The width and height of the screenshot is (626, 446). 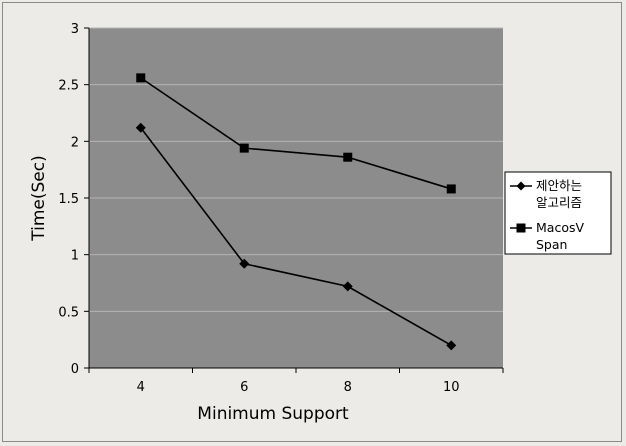 What do you see at coordinates (451, 387) in the screenshot?
I see `x-tick-label: 10` at bounding box center [451, 387].